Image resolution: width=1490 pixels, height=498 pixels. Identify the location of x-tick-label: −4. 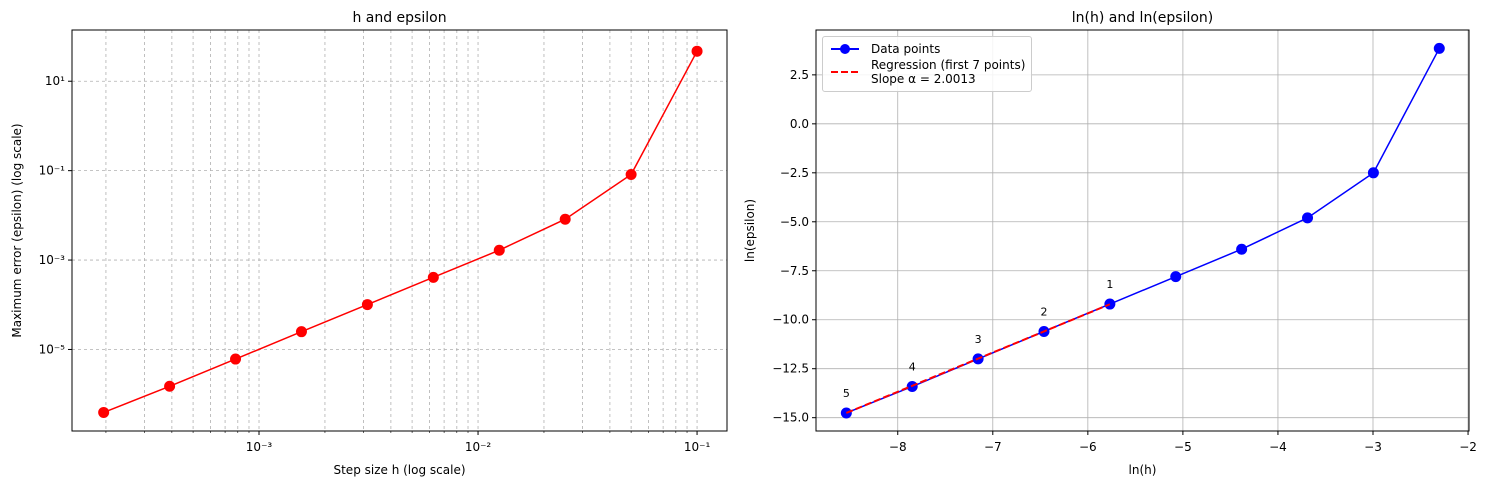
(1278, 447).